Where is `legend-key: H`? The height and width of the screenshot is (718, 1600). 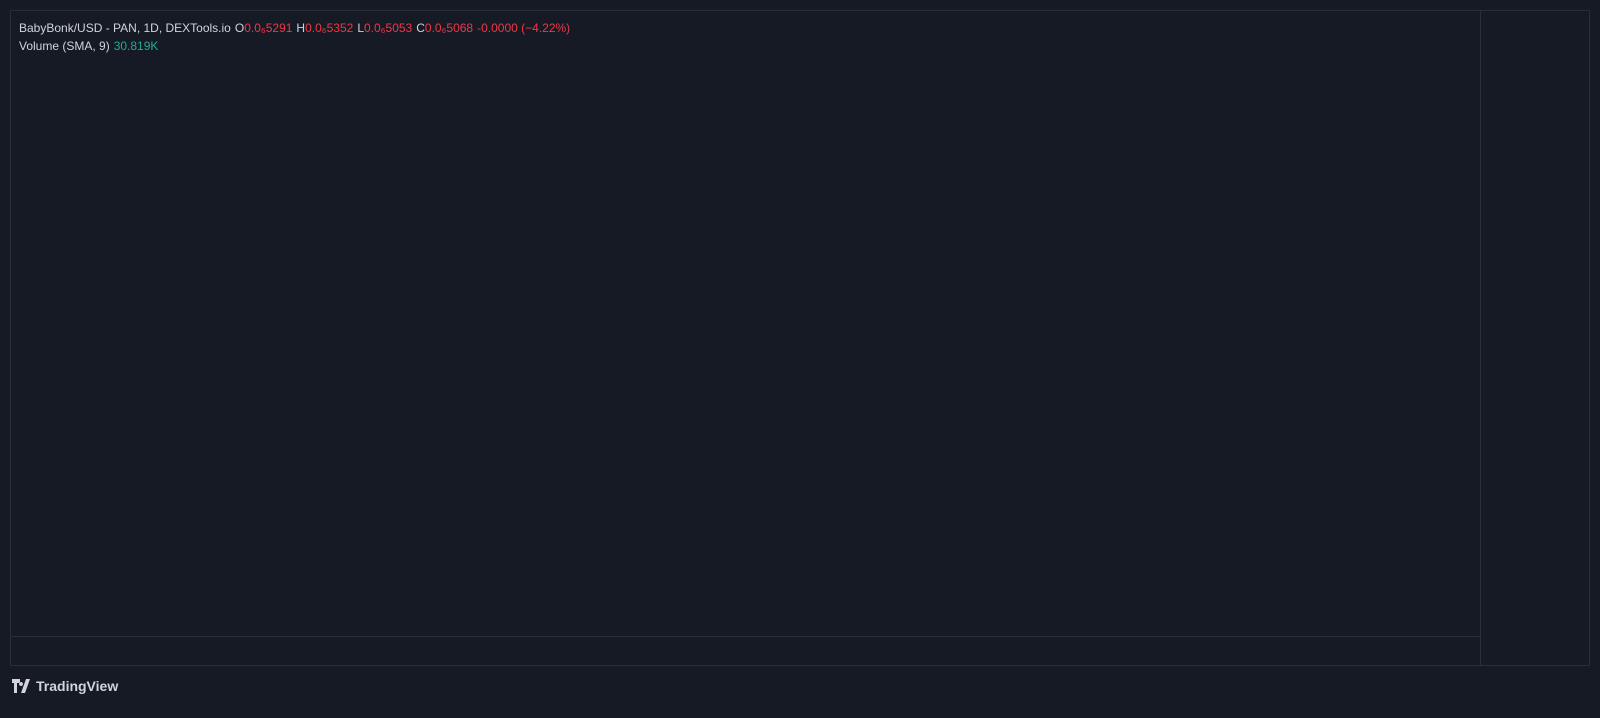 legend-key: H is located at coordinates (301, 28).